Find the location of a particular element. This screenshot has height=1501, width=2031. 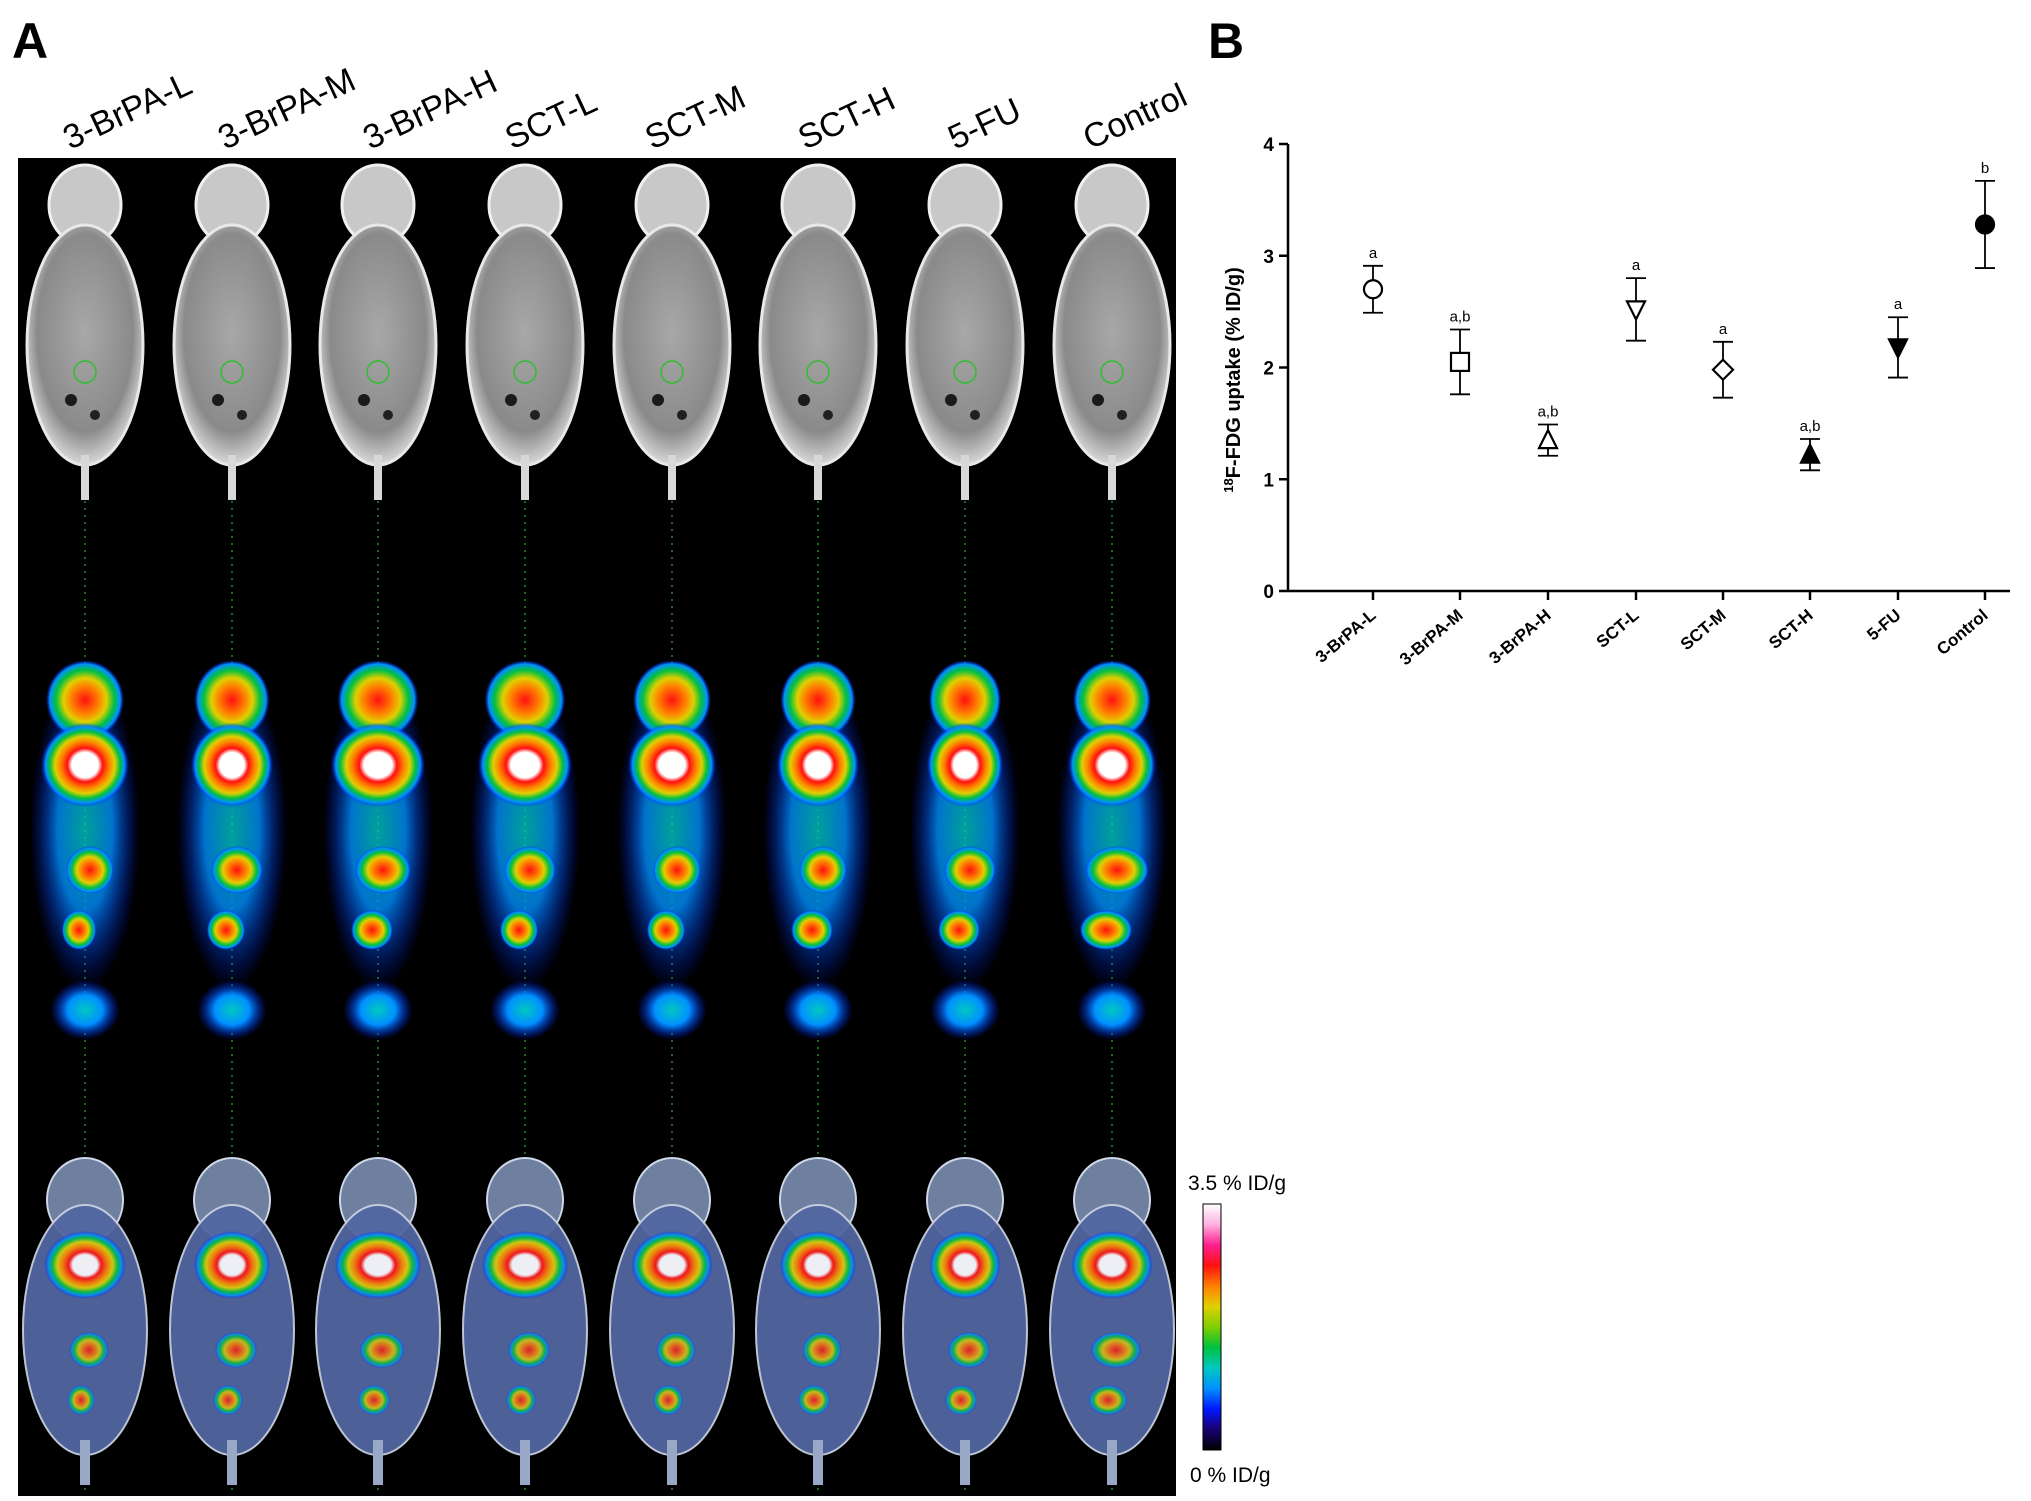

group-label: 3-BrPA-H is located at coordinates (430, 109).